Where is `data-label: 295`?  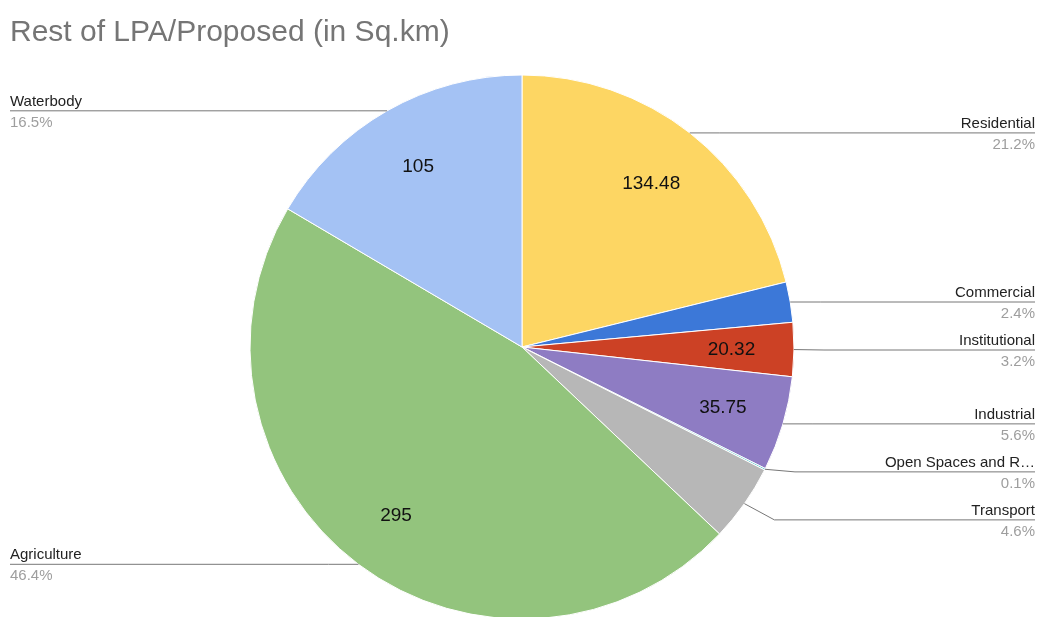 data-label: 295 is located at coordinates (396, 514).